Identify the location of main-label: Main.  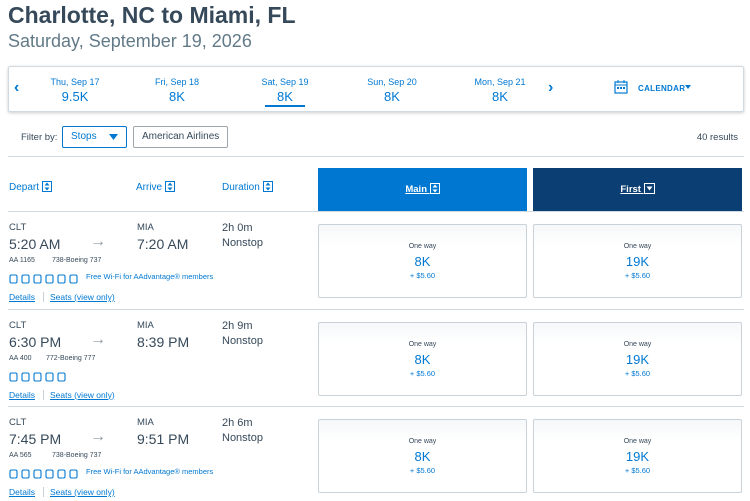
(416, 189).